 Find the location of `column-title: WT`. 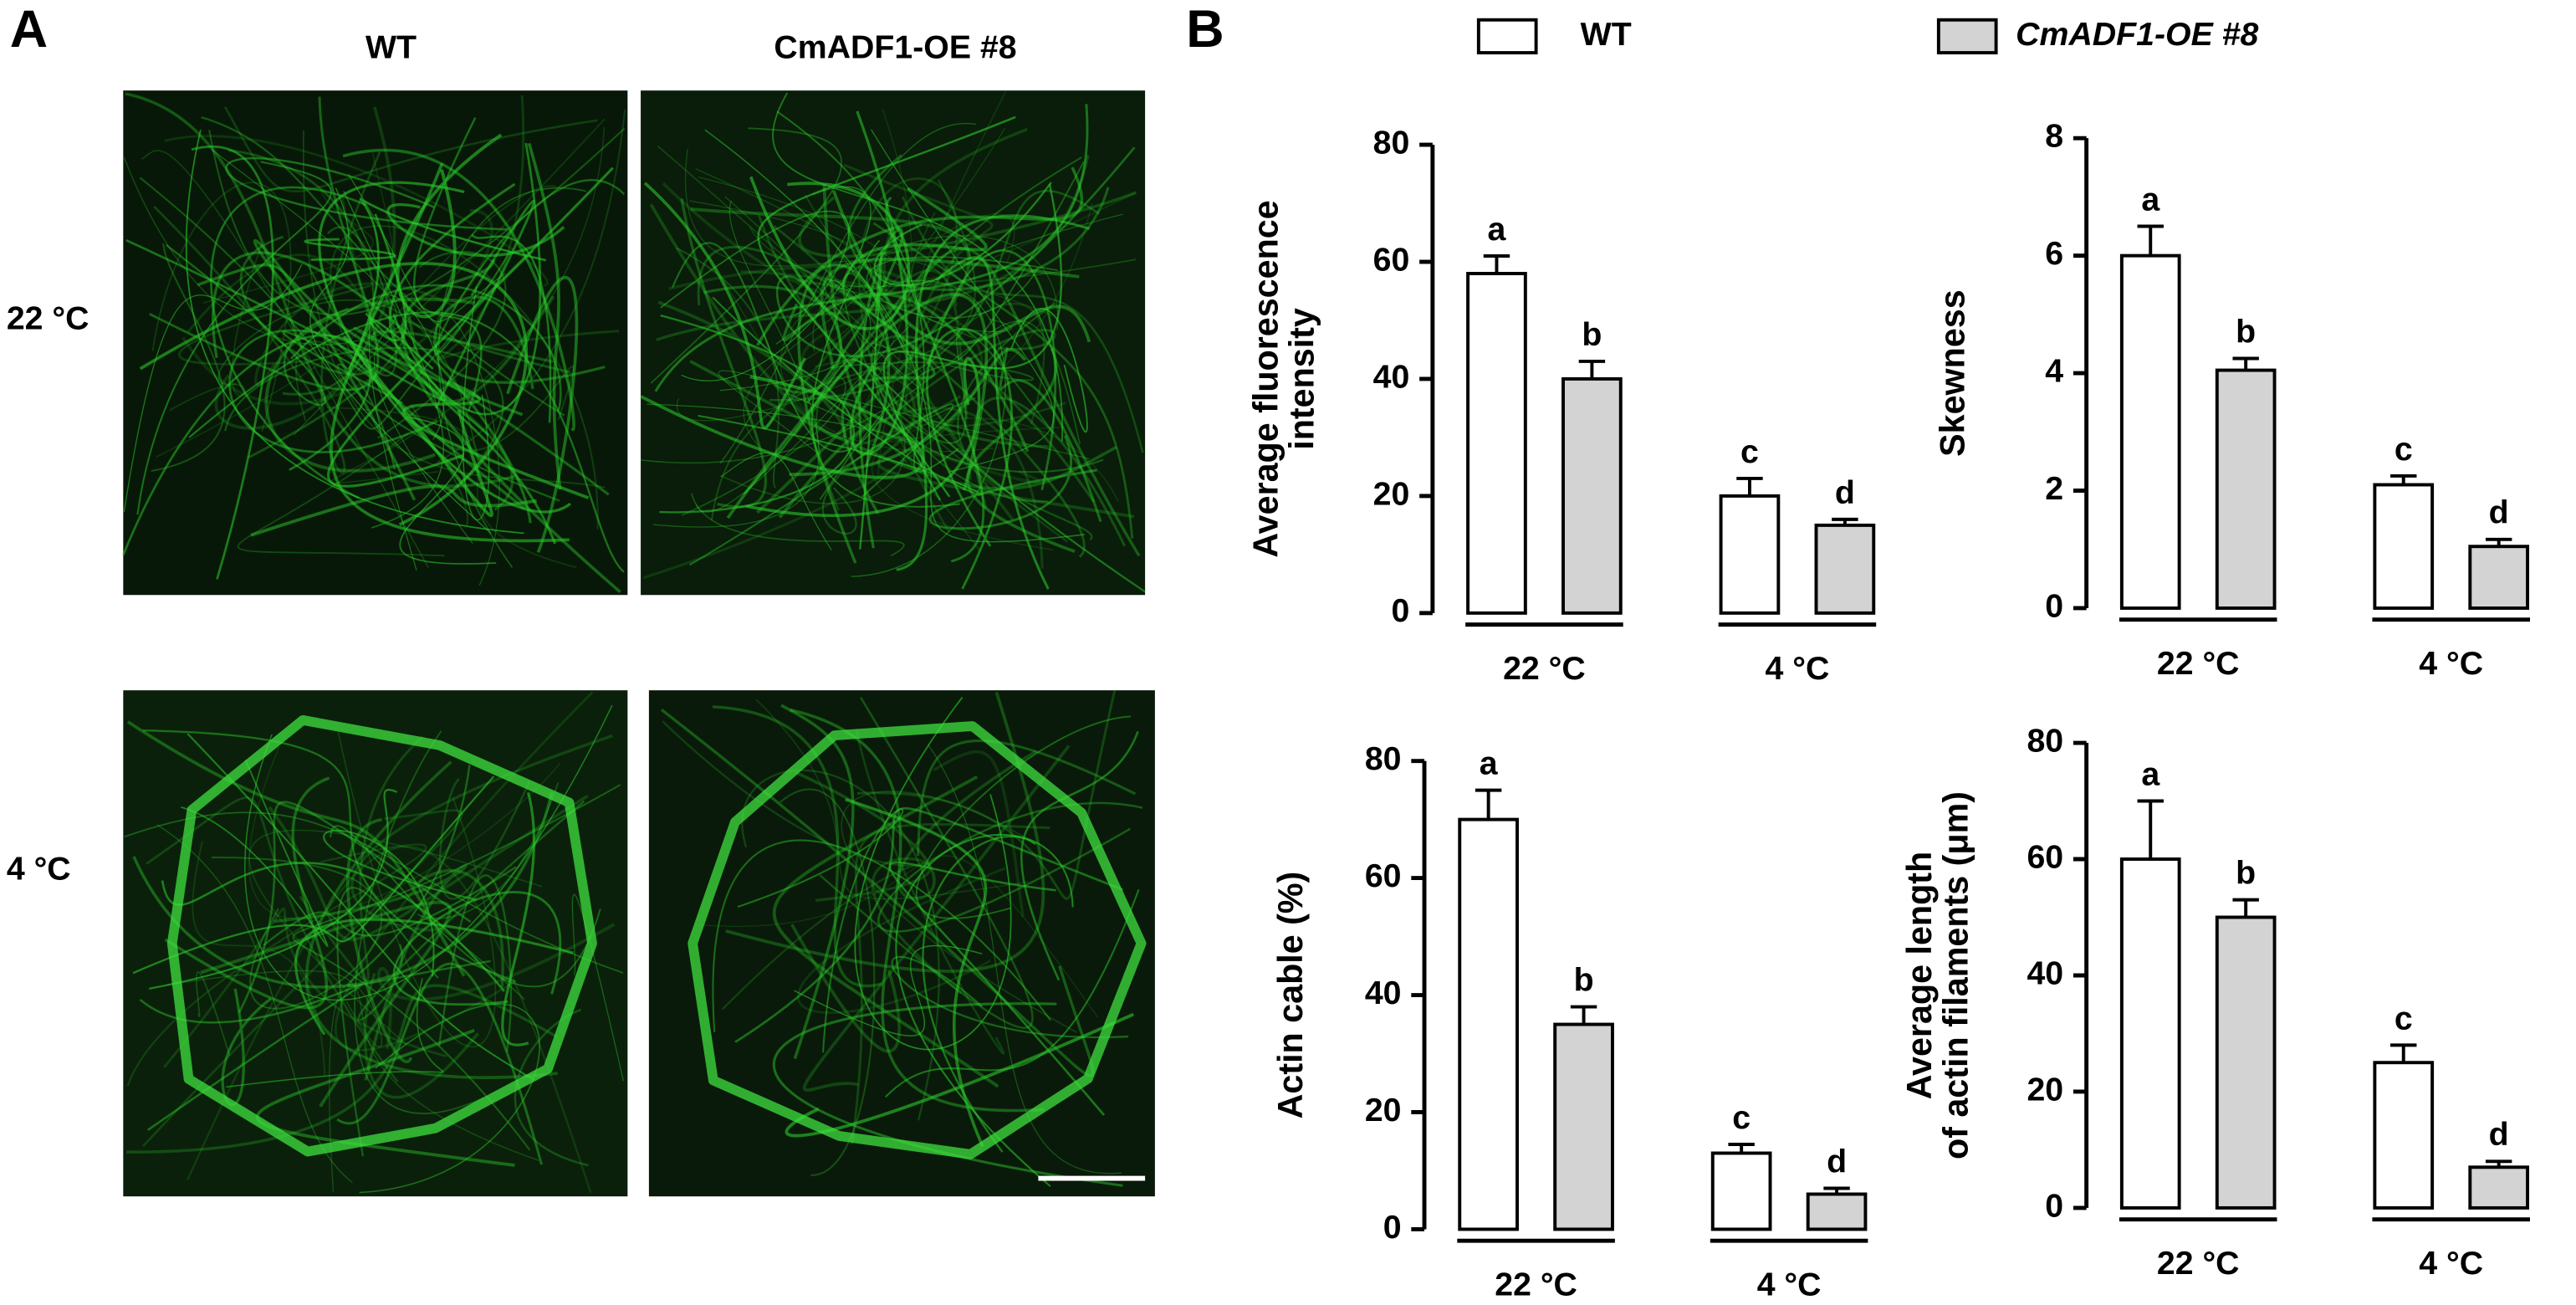

column-title: WT is located at coordinates (391, 47).